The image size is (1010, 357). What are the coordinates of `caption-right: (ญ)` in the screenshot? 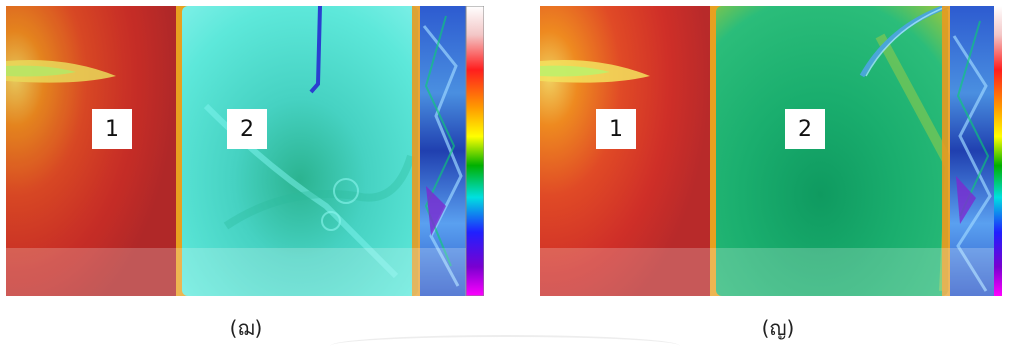 It's located at (778, 328).